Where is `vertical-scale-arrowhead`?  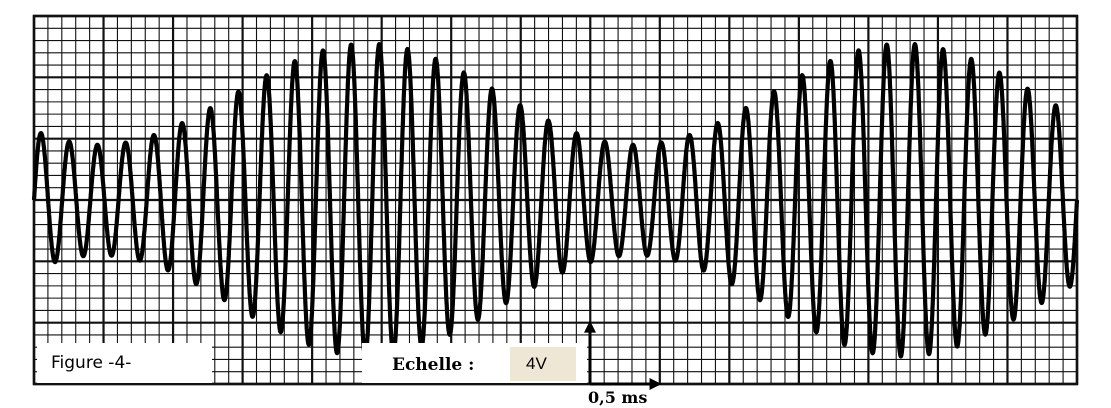 vertical-scale-arrowhead is located at coordinates (590, 326).